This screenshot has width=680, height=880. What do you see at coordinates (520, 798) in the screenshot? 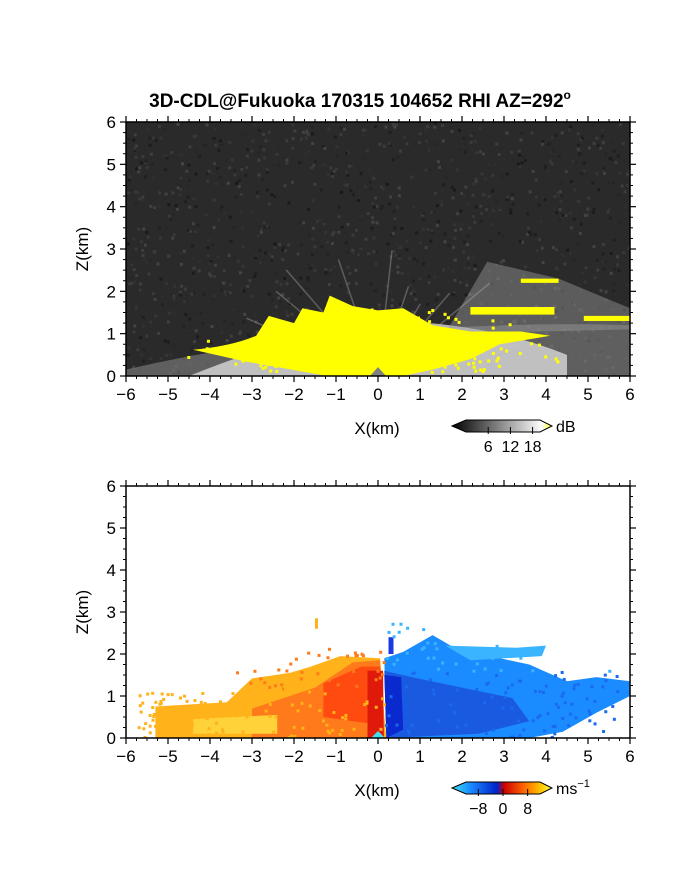
I see `velocity-colorbar: −8 0 8 ms−1` at bounding box center [520, 798].